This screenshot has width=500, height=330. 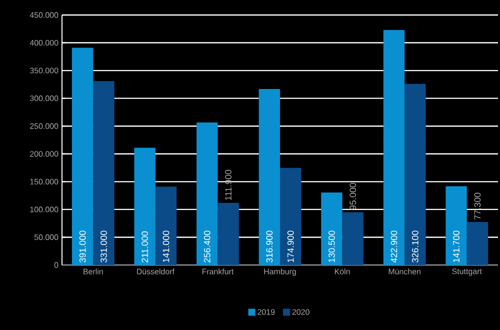 I want to click on data-label: 316.900, so click(x=269, y=246).